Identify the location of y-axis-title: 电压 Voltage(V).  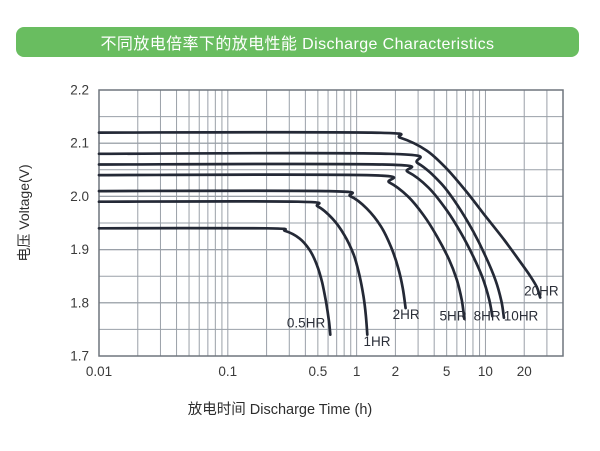
(24, 212).